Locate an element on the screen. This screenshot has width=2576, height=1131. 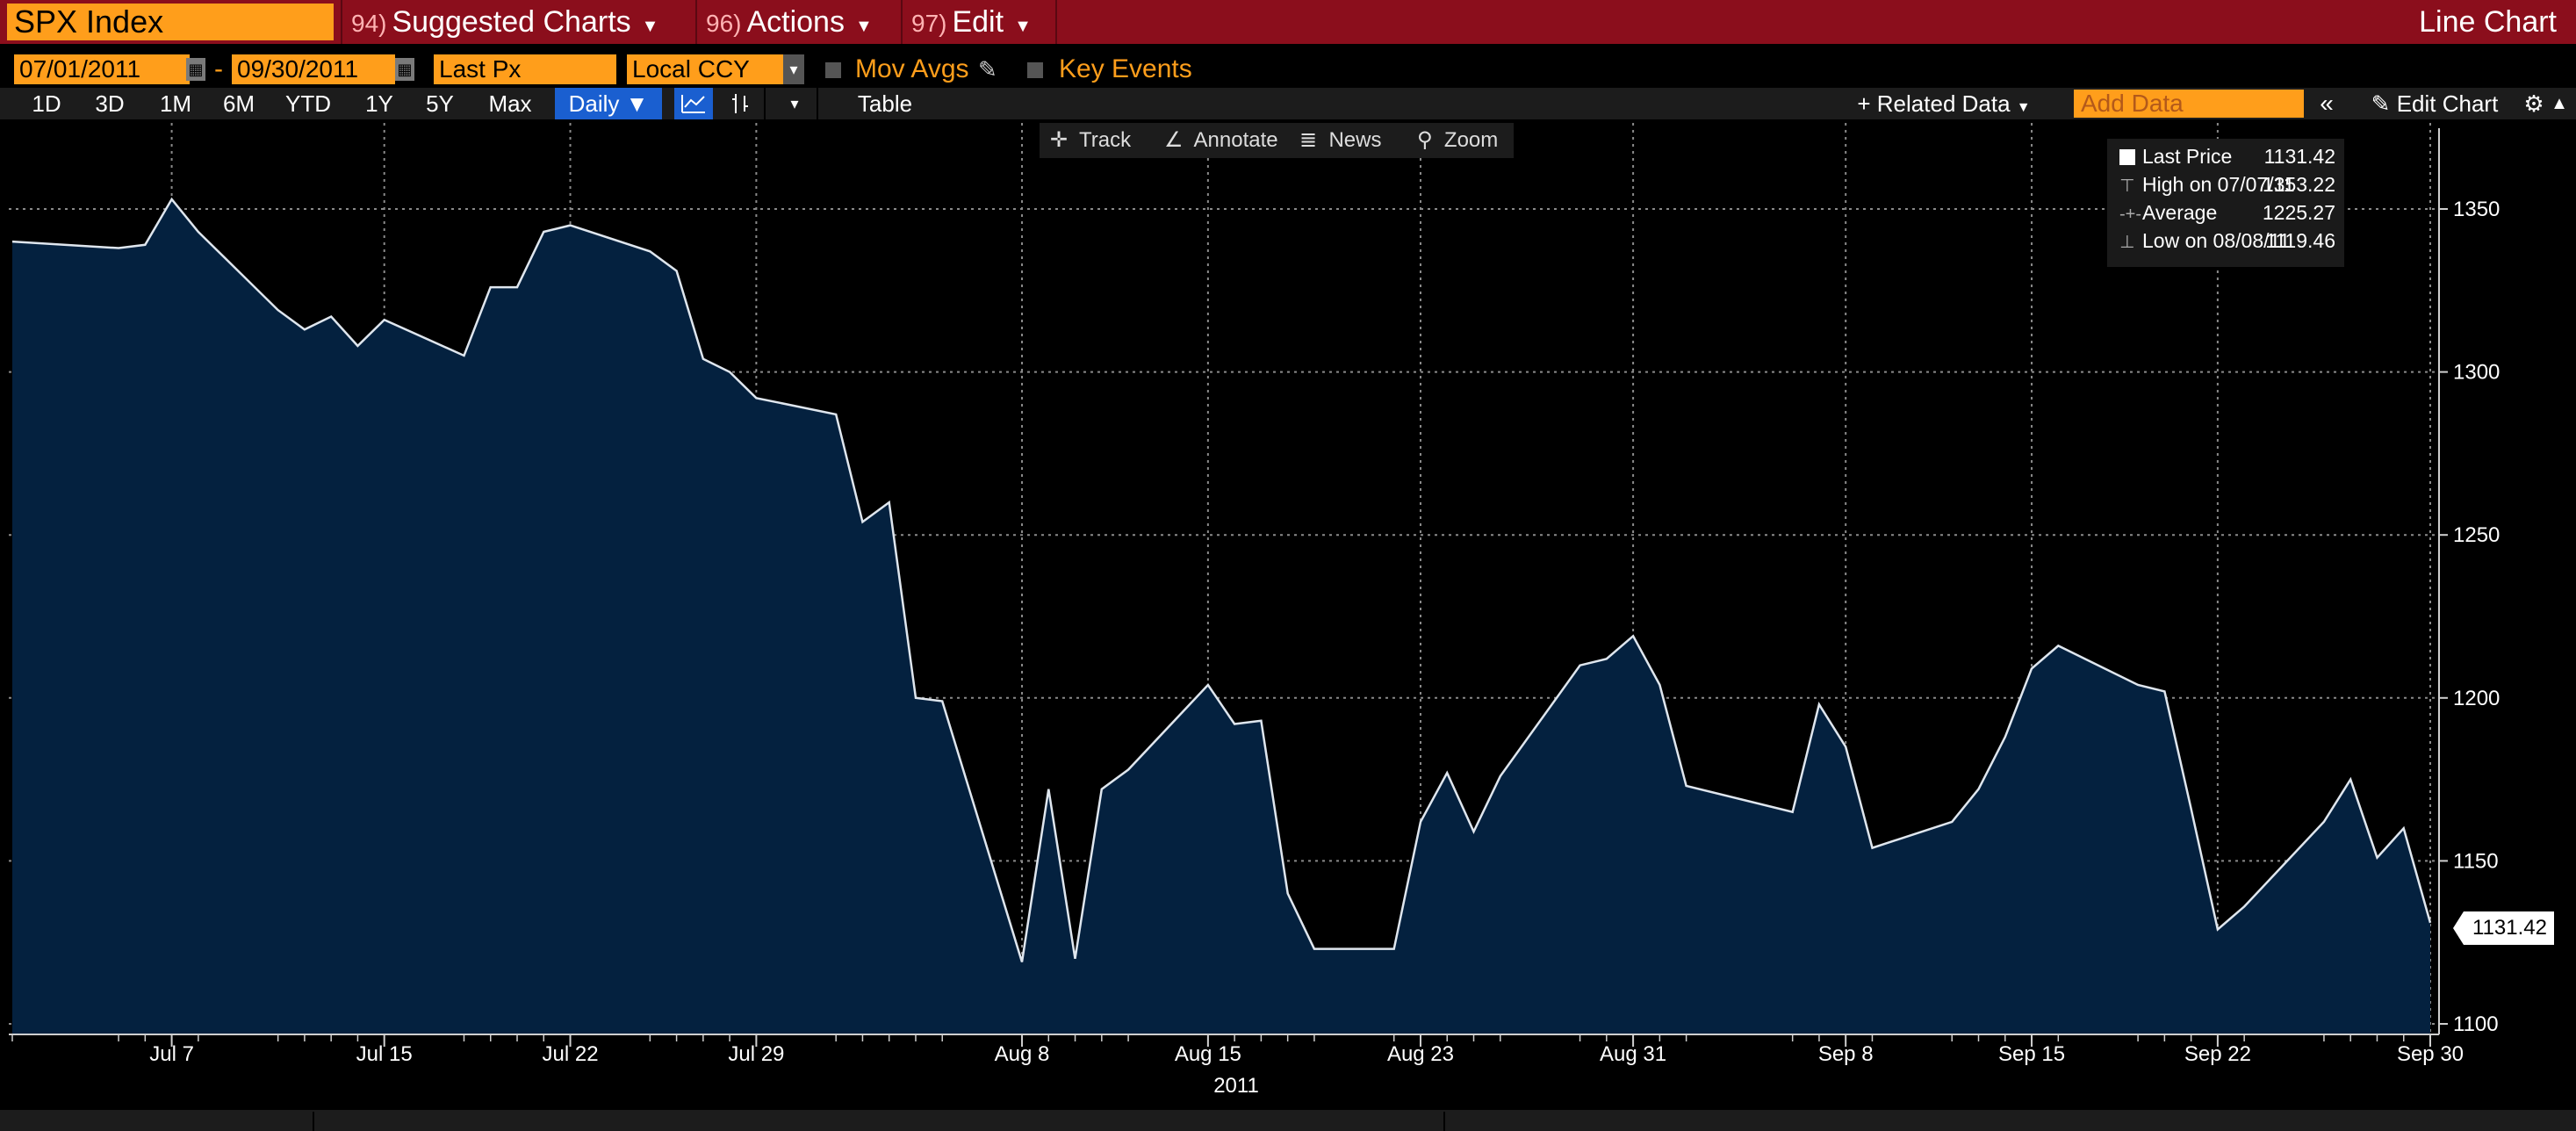
x-tick-label: Aug 8 is located at coordinates (1022, 1054).